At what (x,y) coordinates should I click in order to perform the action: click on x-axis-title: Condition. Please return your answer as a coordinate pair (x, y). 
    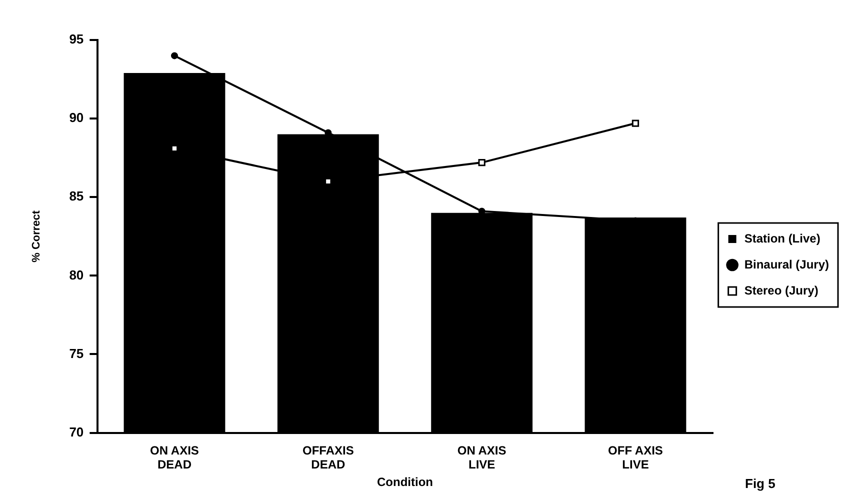
    Looking at the image, I should click on (404, 482).